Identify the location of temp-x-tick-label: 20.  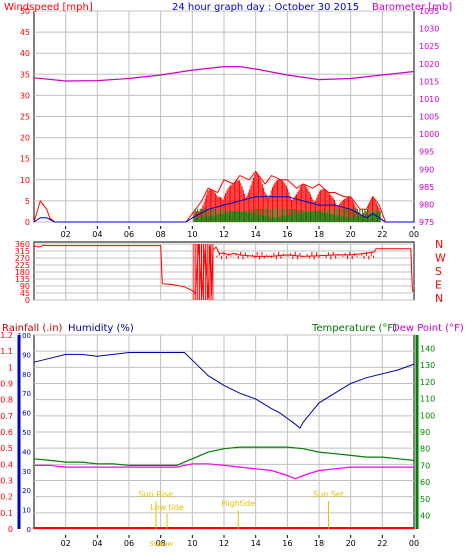
(351, 543).